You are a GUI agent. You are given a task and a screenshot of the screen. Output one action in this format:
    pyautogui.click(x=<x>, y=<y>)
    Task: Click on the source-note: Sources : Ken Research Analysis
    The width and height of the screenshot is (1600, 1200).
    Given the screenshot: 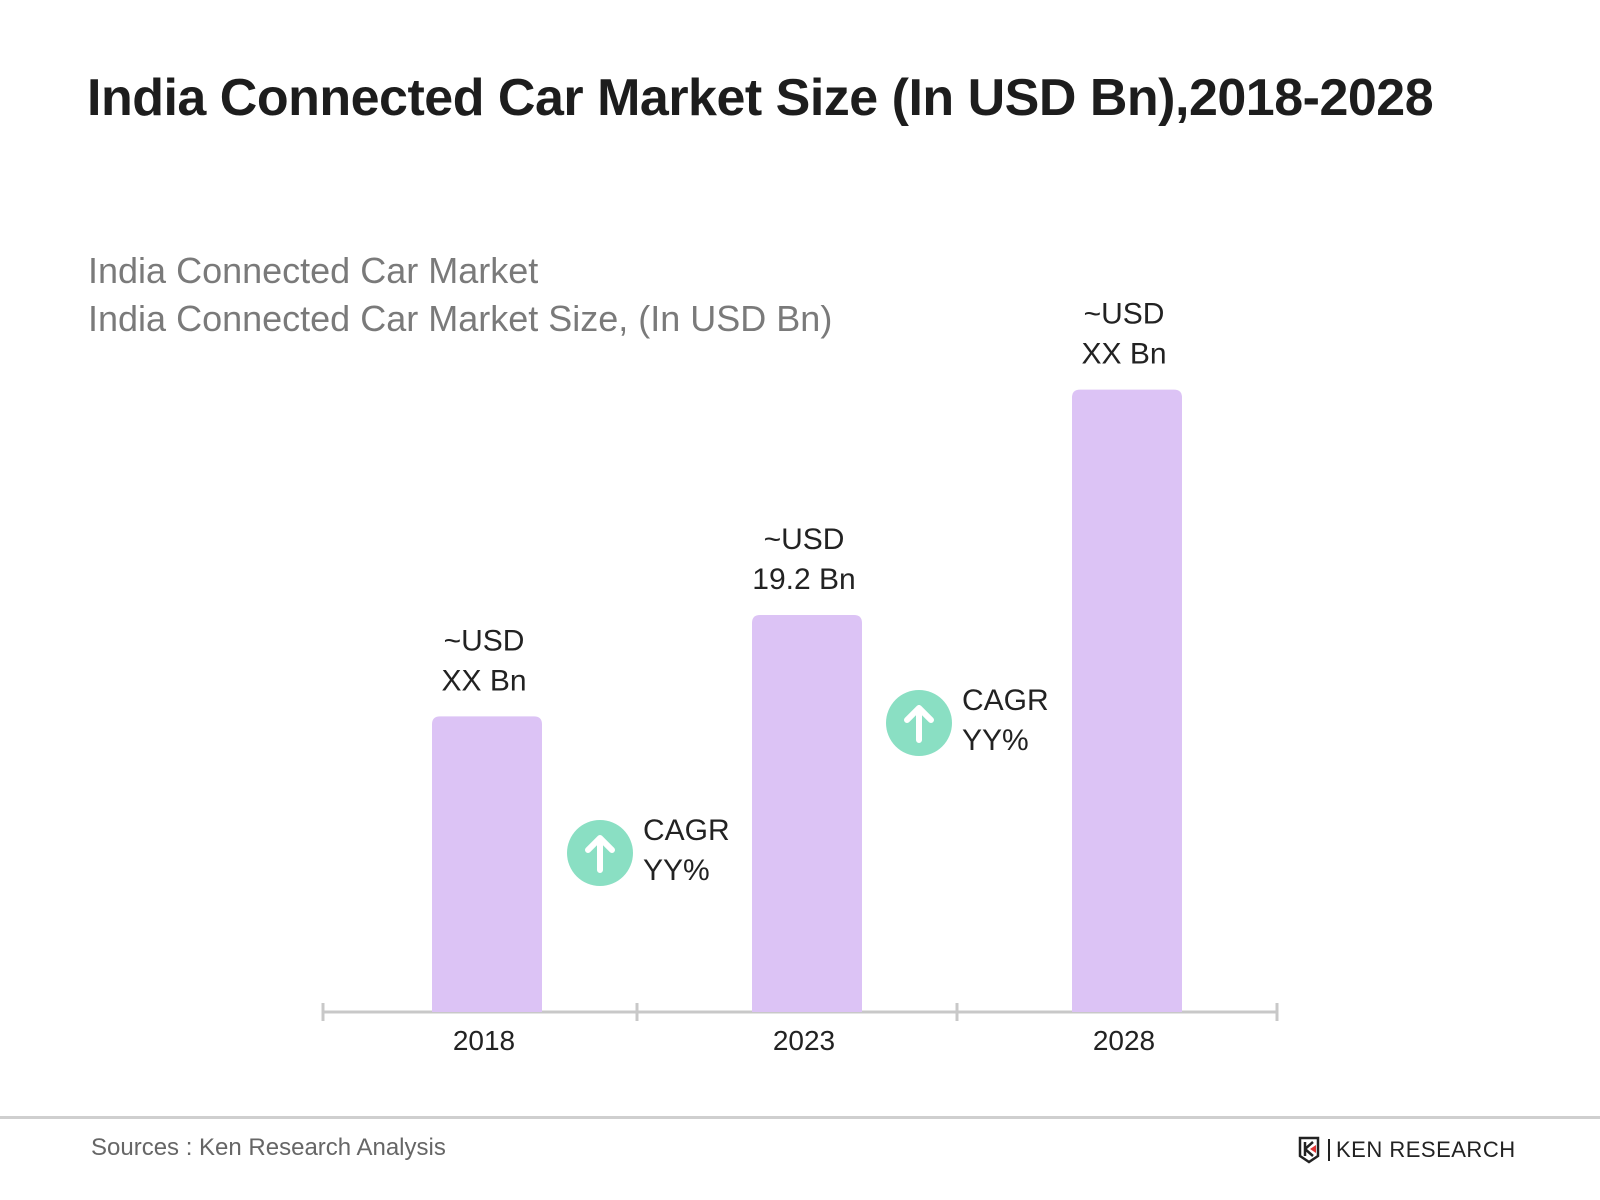 What is the action you would take?
    pyautogui.click(x=268, y=1147)
    